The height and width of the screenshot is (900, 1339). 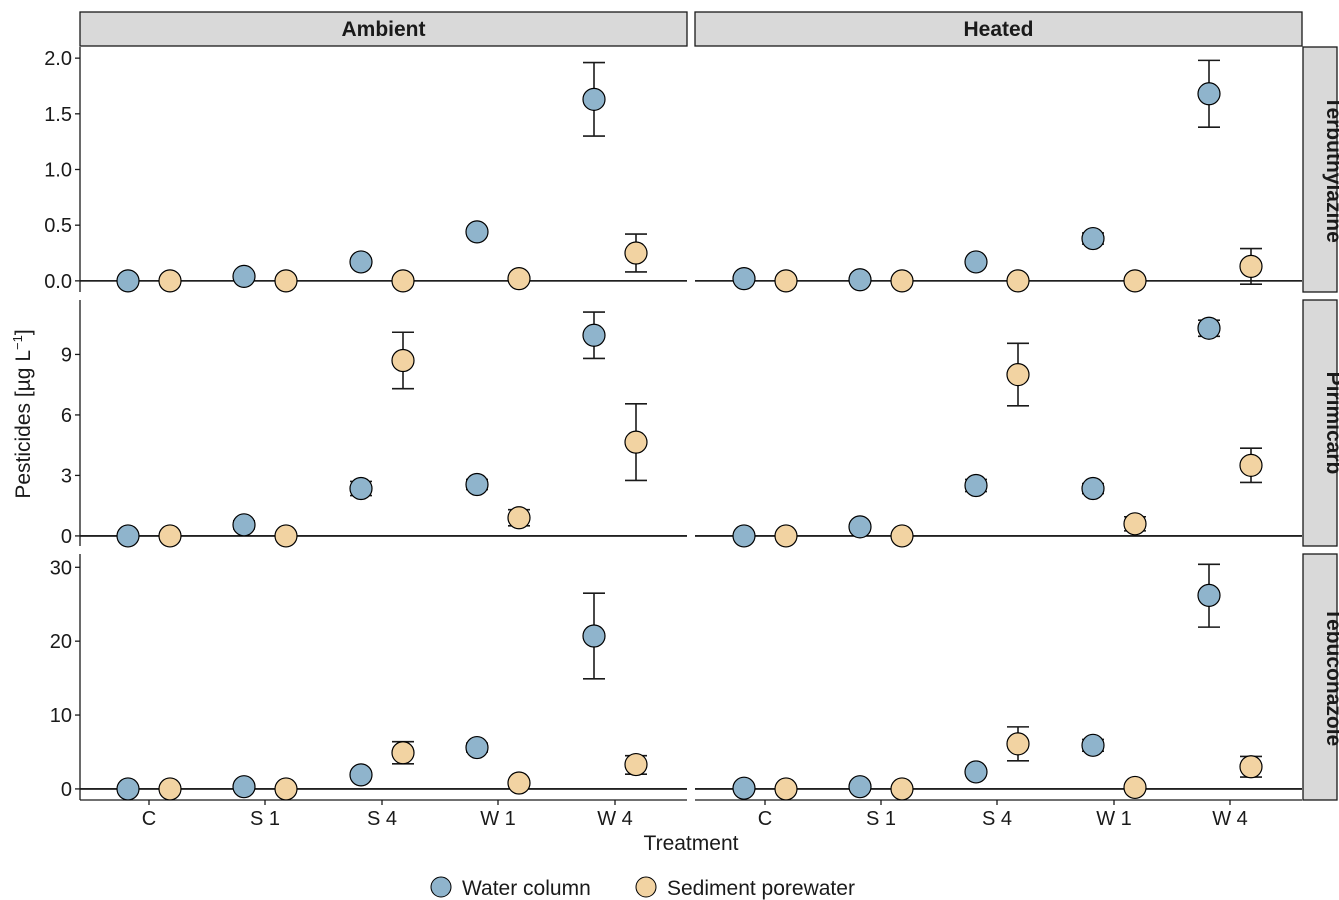 I want to click on x-axis-heated: C S 1 S 4 W 1 W 4, so click(x=1003, y=815).